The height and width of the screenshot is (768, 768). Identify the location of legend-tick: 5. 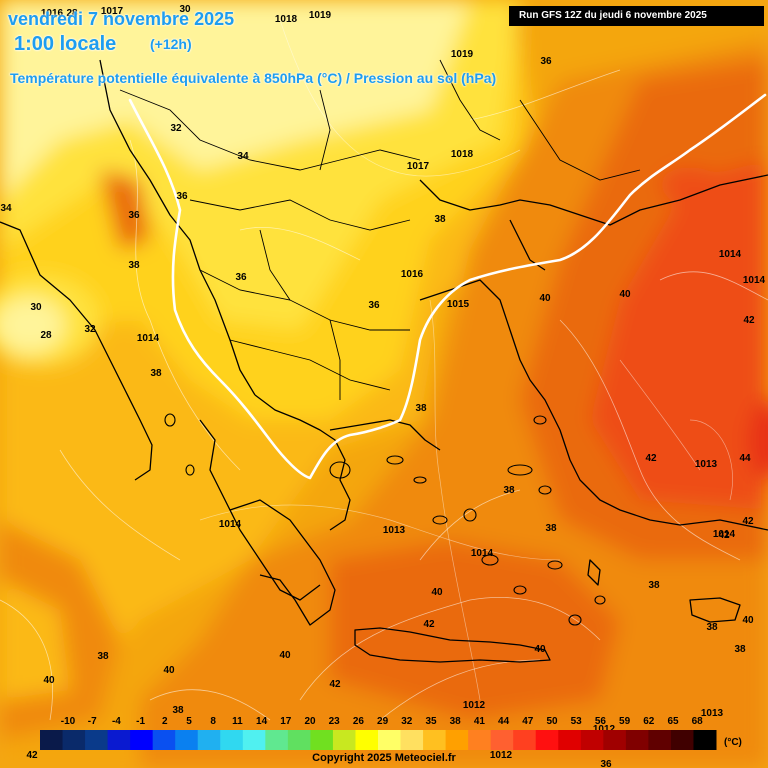
(189, 721).